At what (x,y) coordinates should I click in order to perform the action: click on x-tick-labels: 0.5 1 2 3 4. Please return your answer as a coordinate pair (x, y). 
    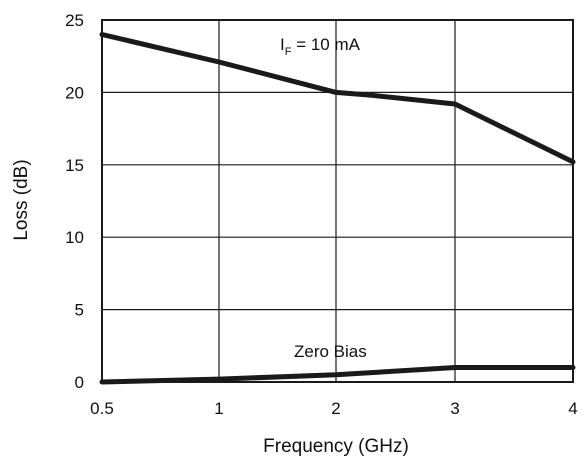
    Looking at the image, I should click on (334, 408).